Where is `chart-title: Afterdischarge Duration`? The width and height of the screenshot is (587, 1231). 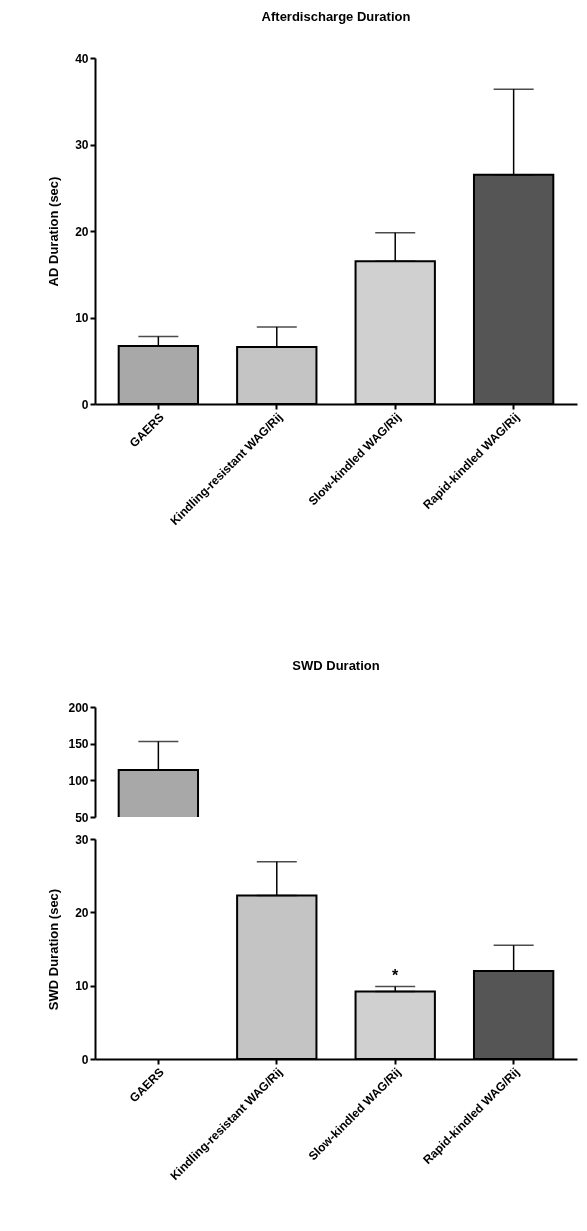 chart-title: Afterdischarge Duration is located at coordinates (336, 16).